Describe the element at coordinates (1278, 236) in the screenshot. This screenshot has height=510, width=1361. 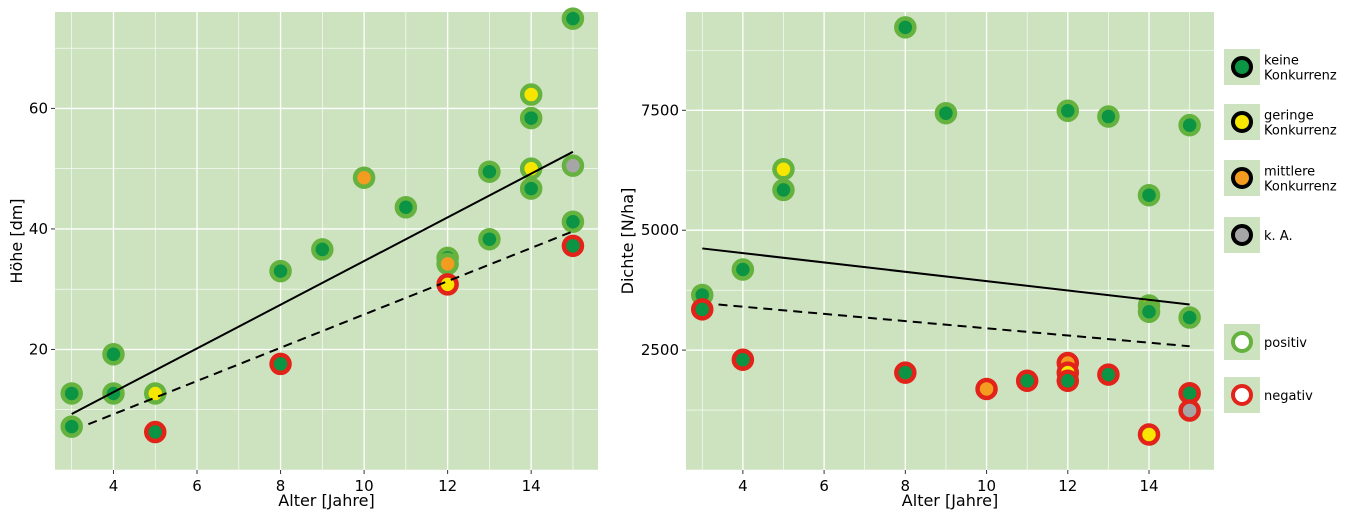
I see `legend-label: k. A.` at that location.